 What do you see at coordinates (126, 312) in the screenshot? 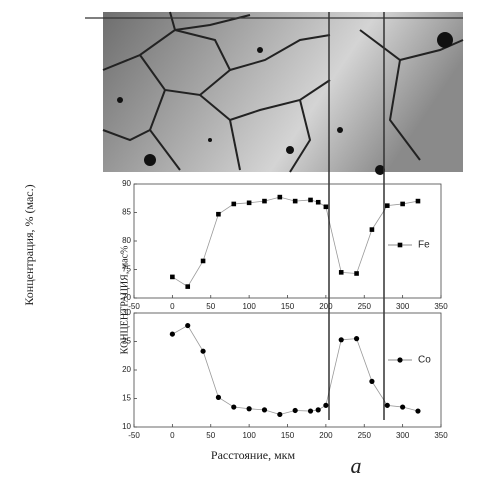
I see `y-tick-label: 30` at bounding box center [126, 312].